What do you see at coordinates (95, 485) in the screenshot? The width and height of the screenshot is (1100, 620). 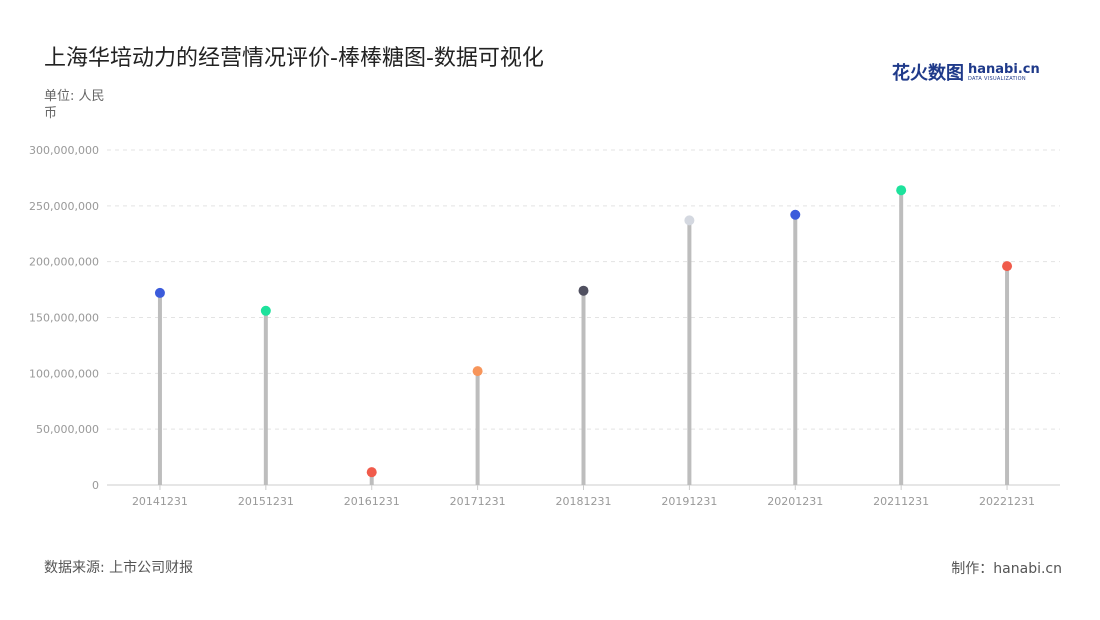 I see `y-tick-label: 0` at bounding box center [95, 485].